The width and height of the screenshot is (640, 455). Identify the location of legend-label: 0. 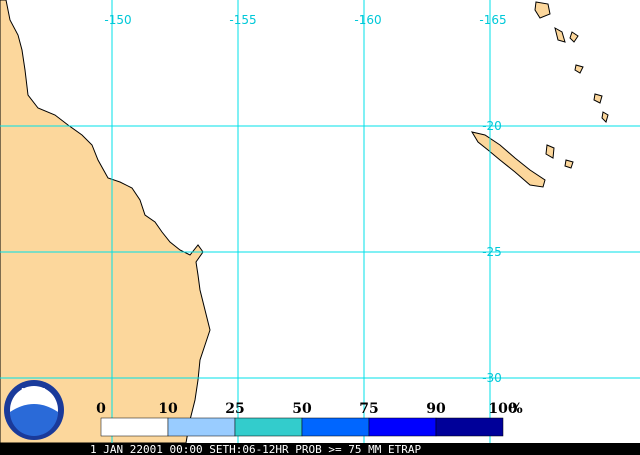
(101, 409).